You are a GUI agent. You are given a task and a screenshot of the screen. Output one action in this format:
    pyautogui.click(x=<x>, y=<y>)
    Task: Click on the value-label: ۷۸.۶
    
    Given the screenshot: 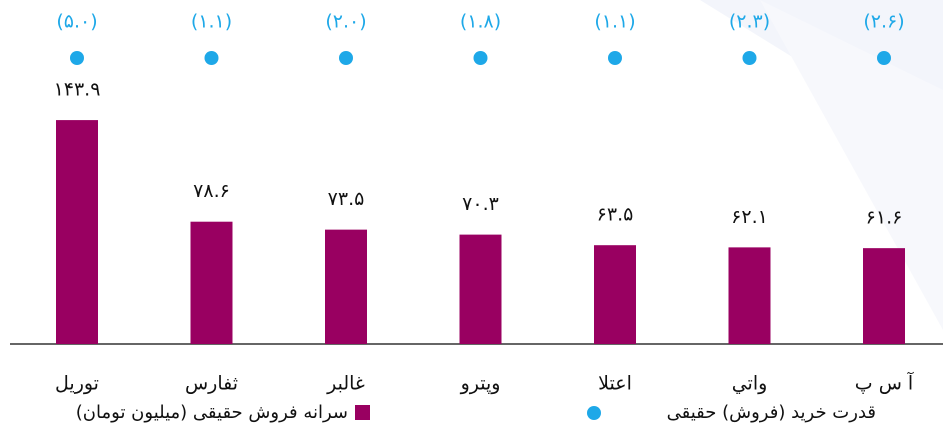 What is the action you would take?
    pyautogui.click(x=211, y=191)
    